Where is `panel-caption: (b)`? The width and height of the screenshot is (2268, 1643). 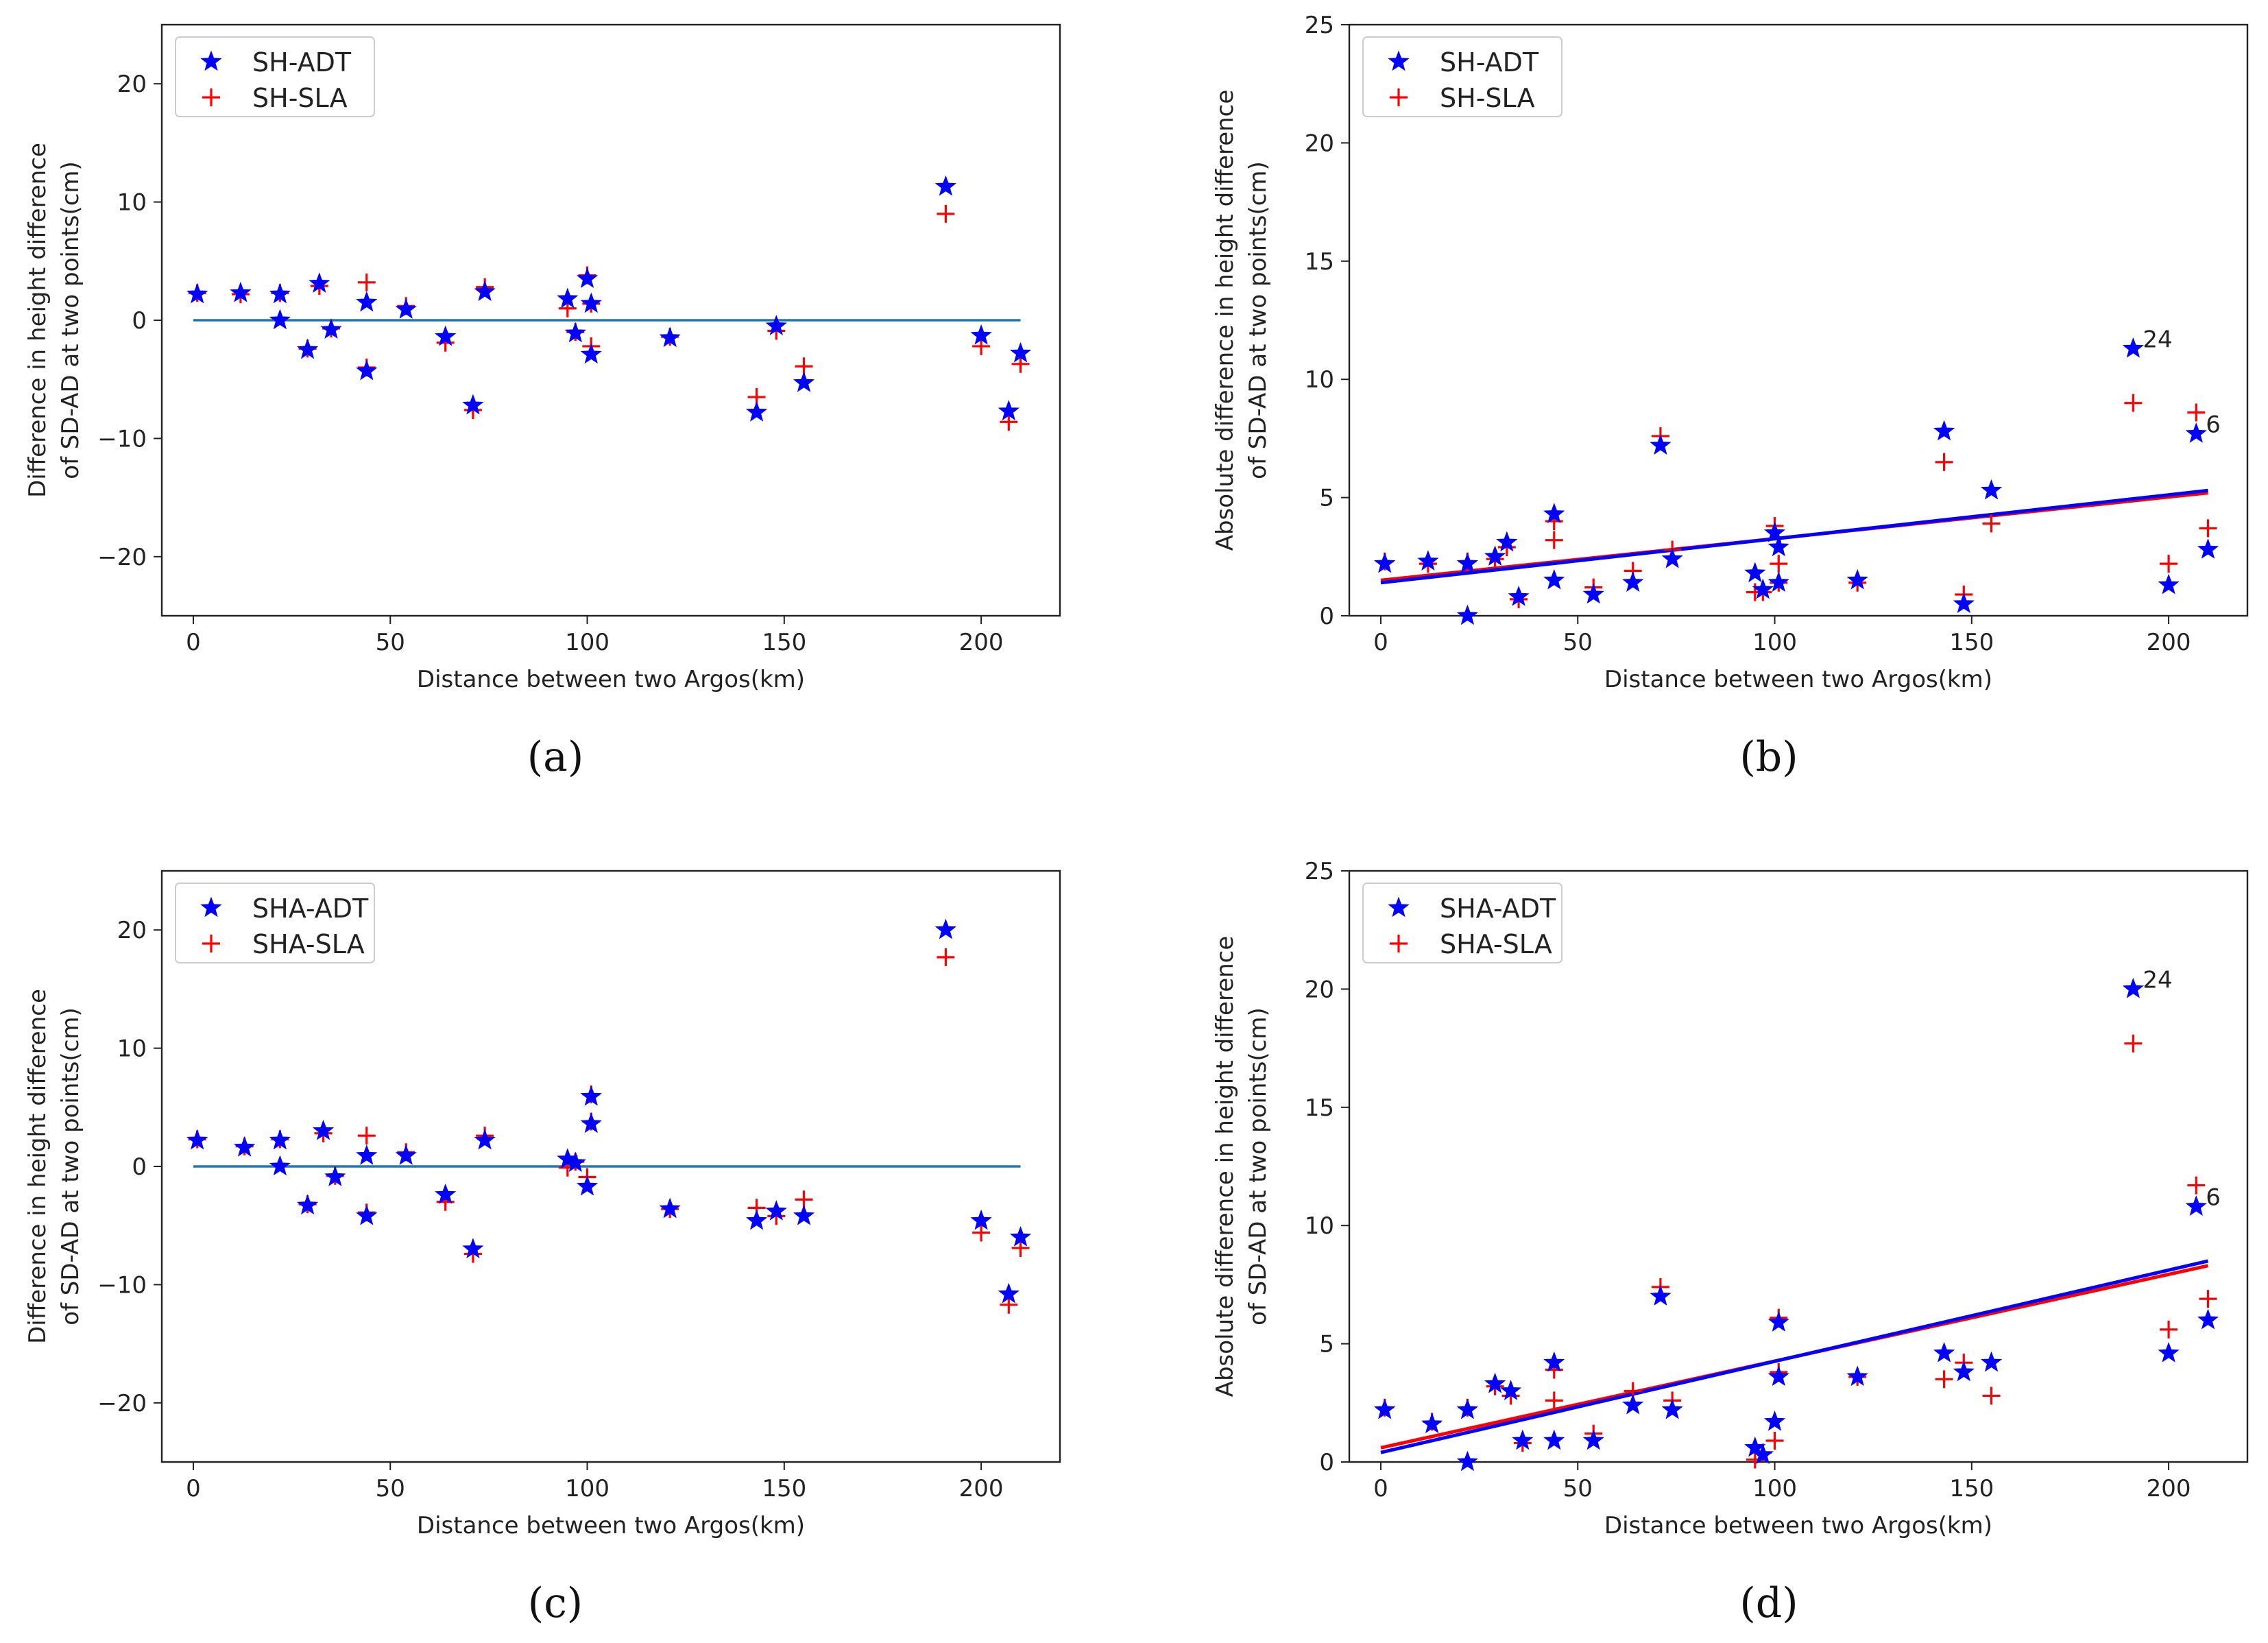
panel-caption: (b) is located at coordinates (1768, 757).